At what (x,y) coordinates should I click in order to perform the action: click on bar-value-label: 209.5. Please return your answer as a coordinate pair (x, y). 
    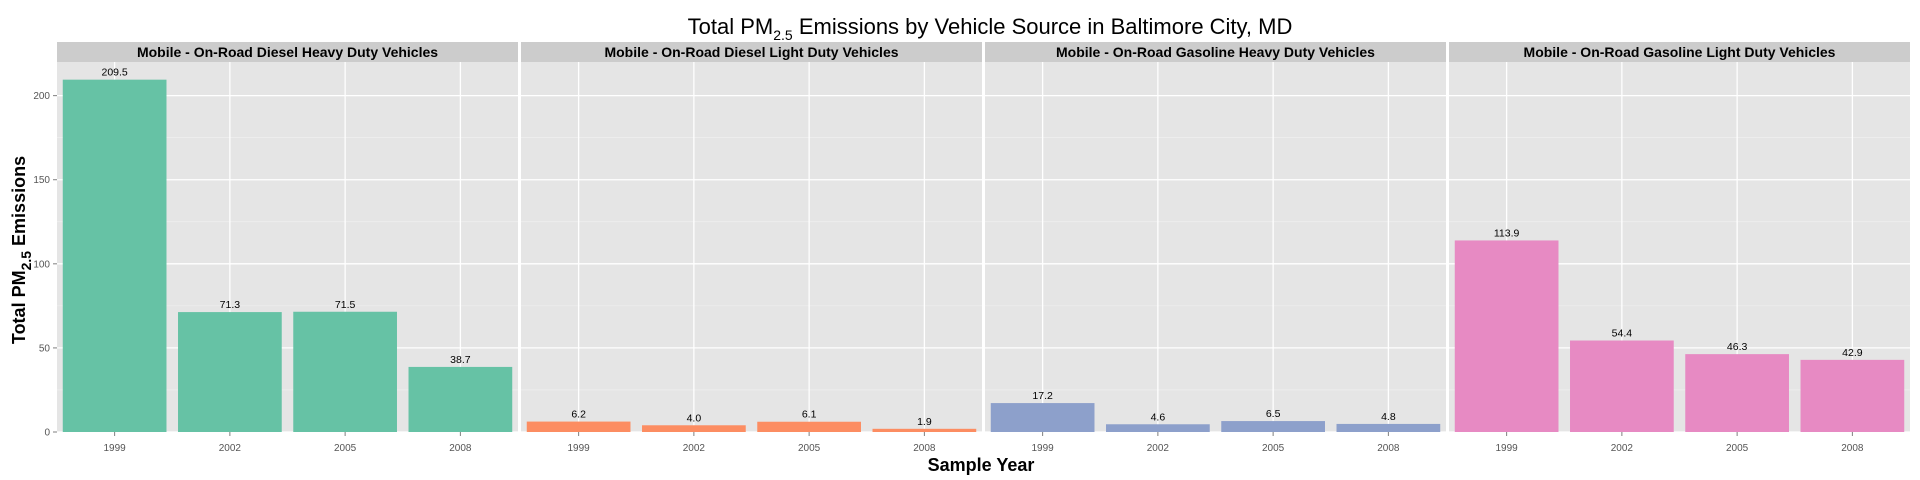
    Looking at the image, I should click on (114, 73).